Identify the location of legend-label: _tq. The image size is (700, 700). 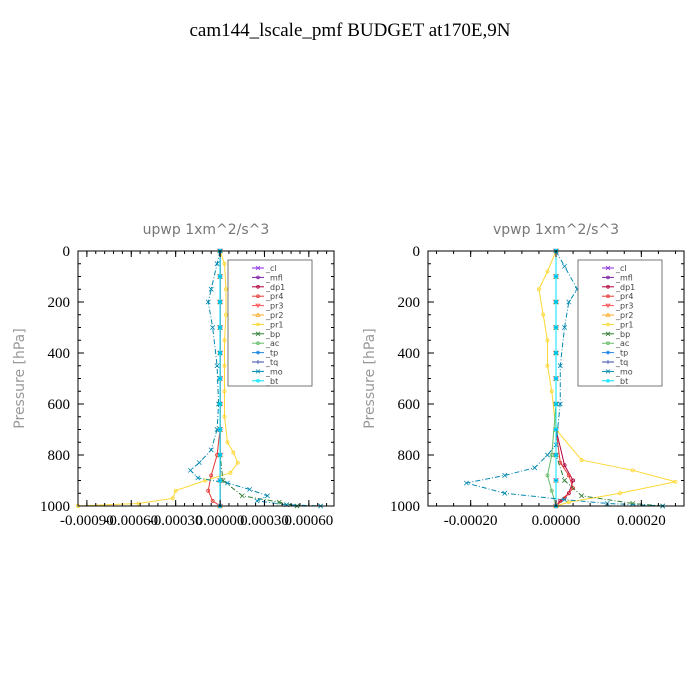
(271, 362).